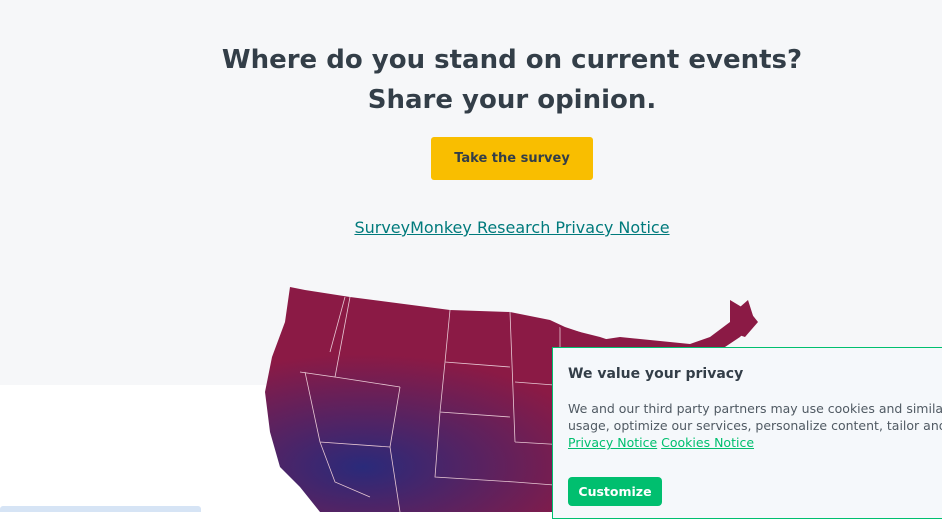 The height and width of the screenshot is (519, 942). I want to click on maine-shape, so click(744, 318).